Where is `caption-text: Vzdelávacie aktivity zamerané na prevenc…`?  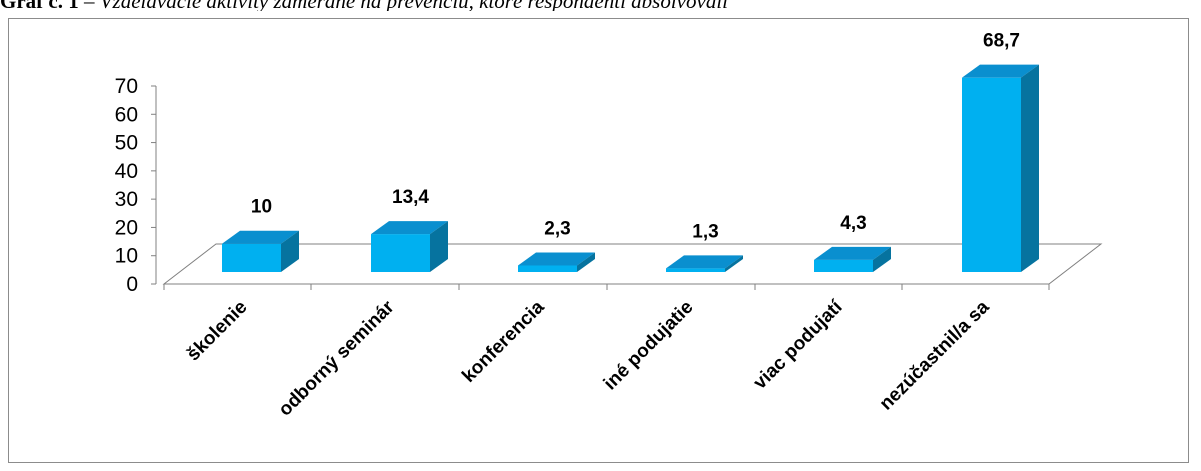 caption-text: Vzdelávacie aktivity zamerané na prevenc… is located at coordinates (414, 5).